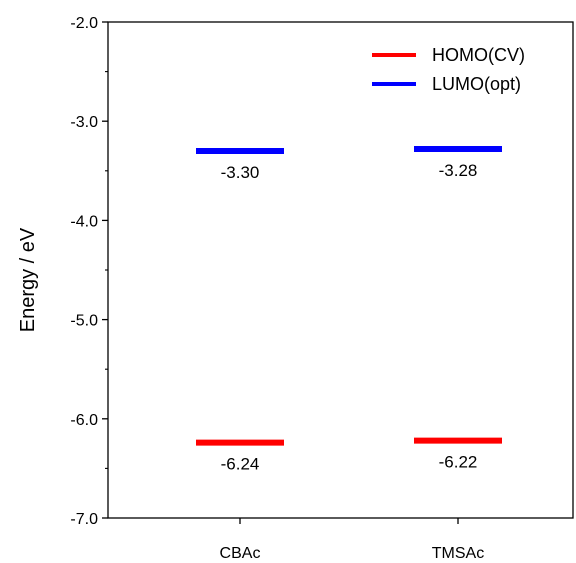 The height and width of the screenshot is (563, 576). Describe the element at coordinates (448, 69) in the screenshot. I see `legend: HOMO(CV) LUMO(opt)` at that location.